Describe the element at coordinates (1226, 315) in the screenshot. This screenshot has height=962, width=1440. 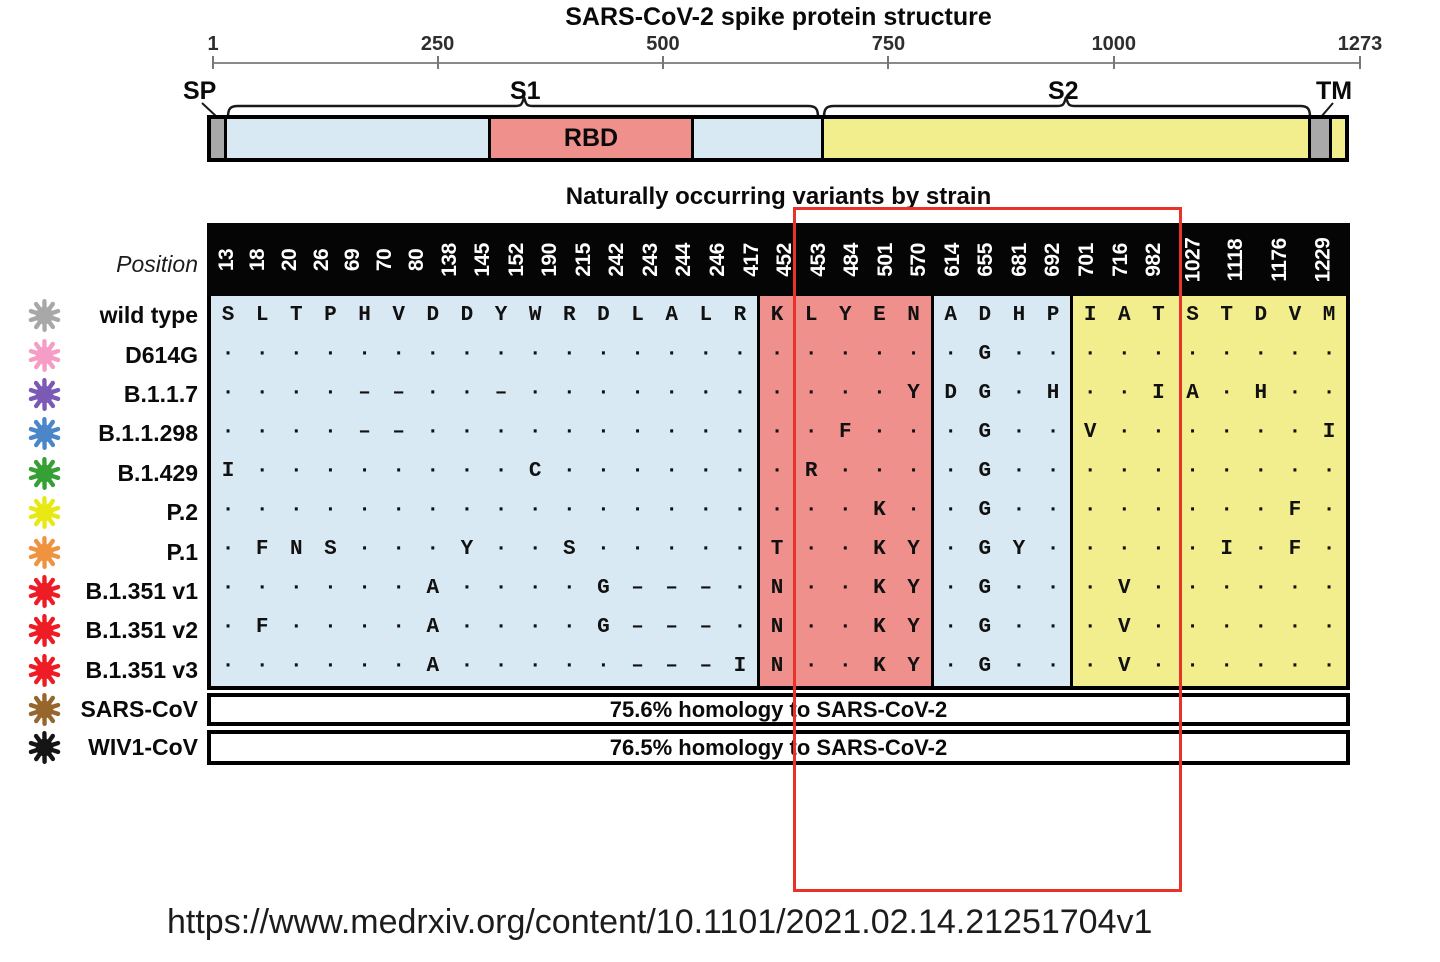
I see `sequence-cell: T` at that location.